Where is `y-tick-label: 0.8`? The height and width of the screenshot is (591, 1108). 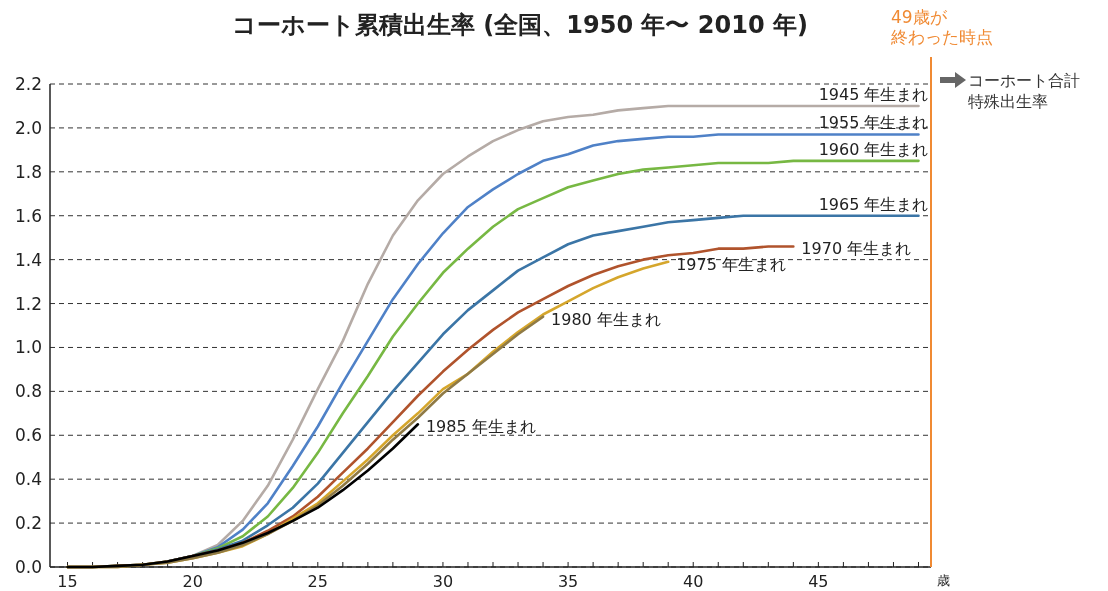
y-tick-label: 0.8 is located at coordinates (28, 391).